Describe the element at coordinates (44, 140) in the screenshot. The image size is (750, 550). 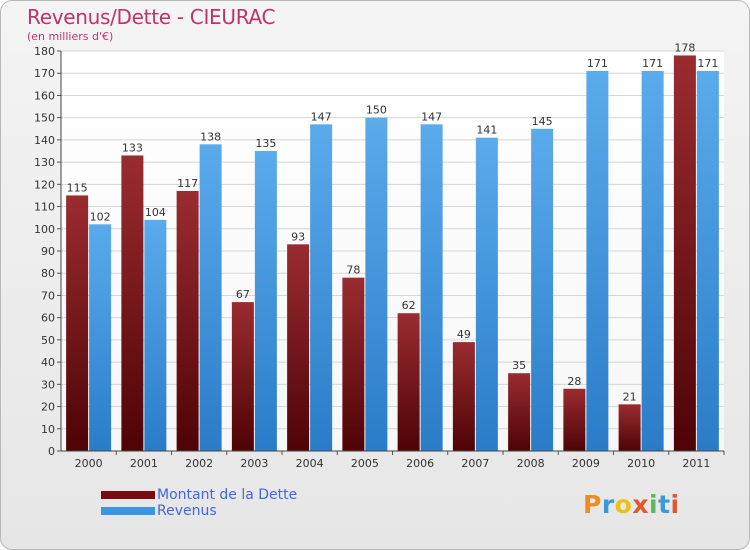
I see `y-tick-label: 140` at that location.